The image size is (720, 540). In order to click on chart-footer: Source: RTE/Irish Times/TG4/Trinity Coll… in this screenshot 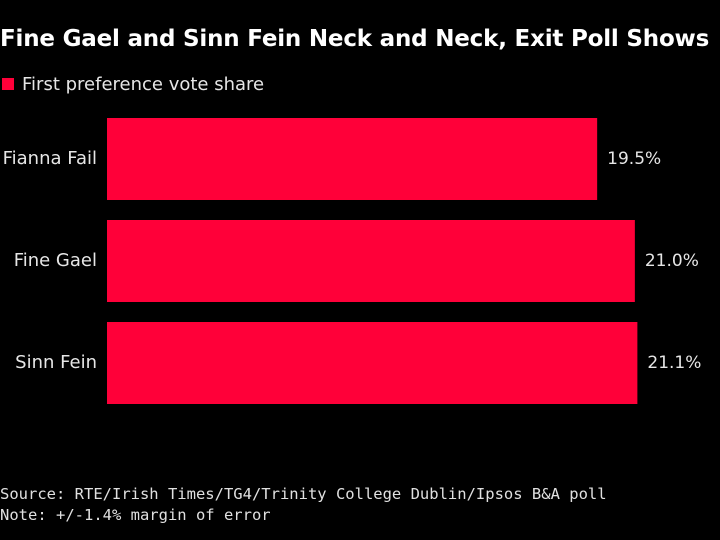, I will do `click(303, 505)`.